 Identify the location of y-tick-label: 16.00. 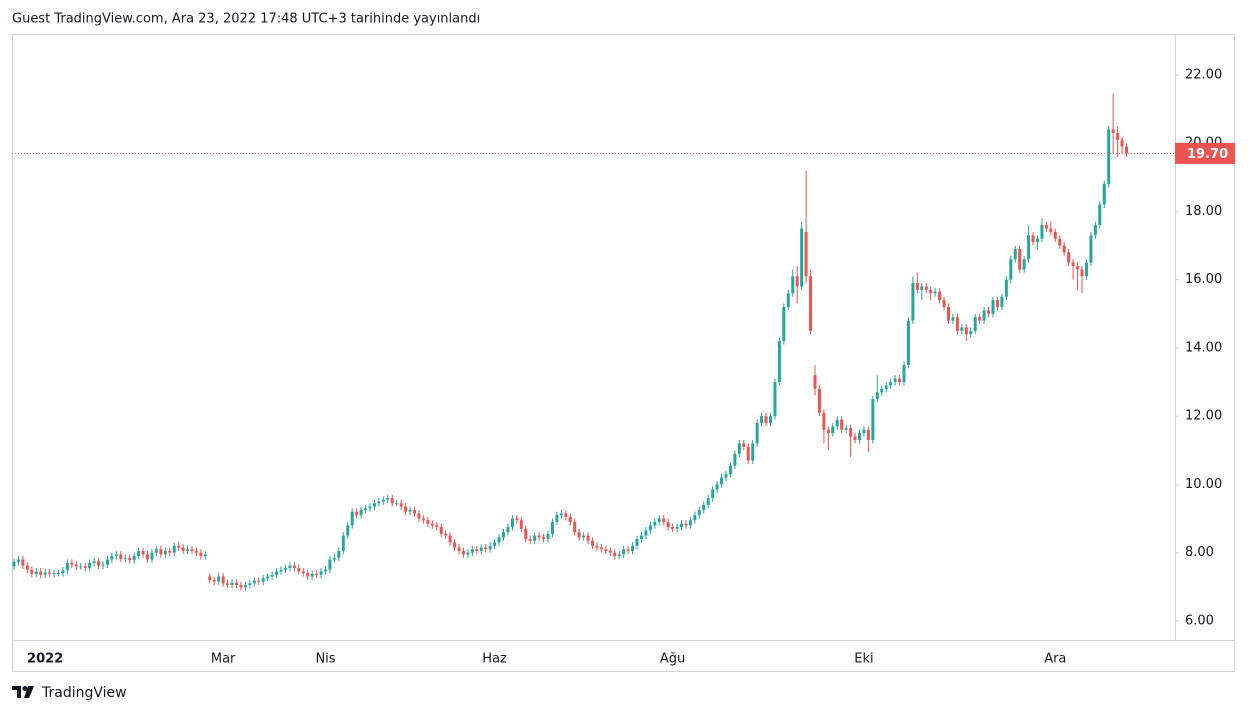
(1203, 279).